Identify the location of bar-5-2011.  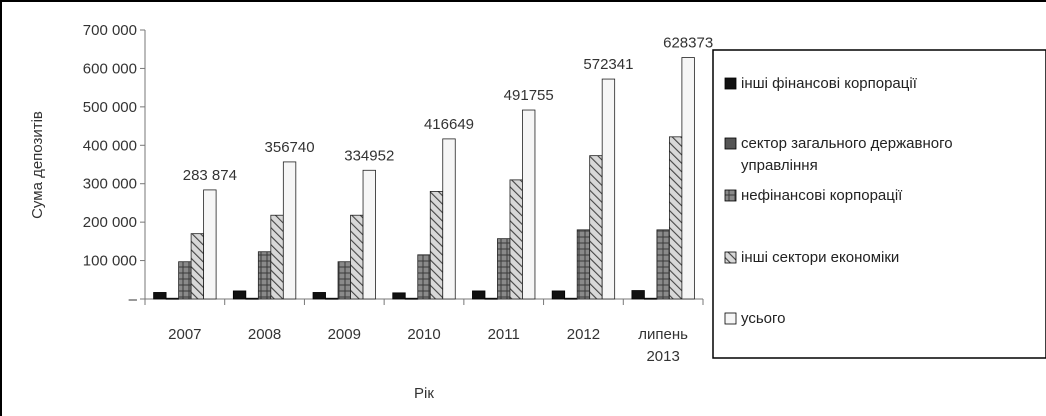
(529, 204).